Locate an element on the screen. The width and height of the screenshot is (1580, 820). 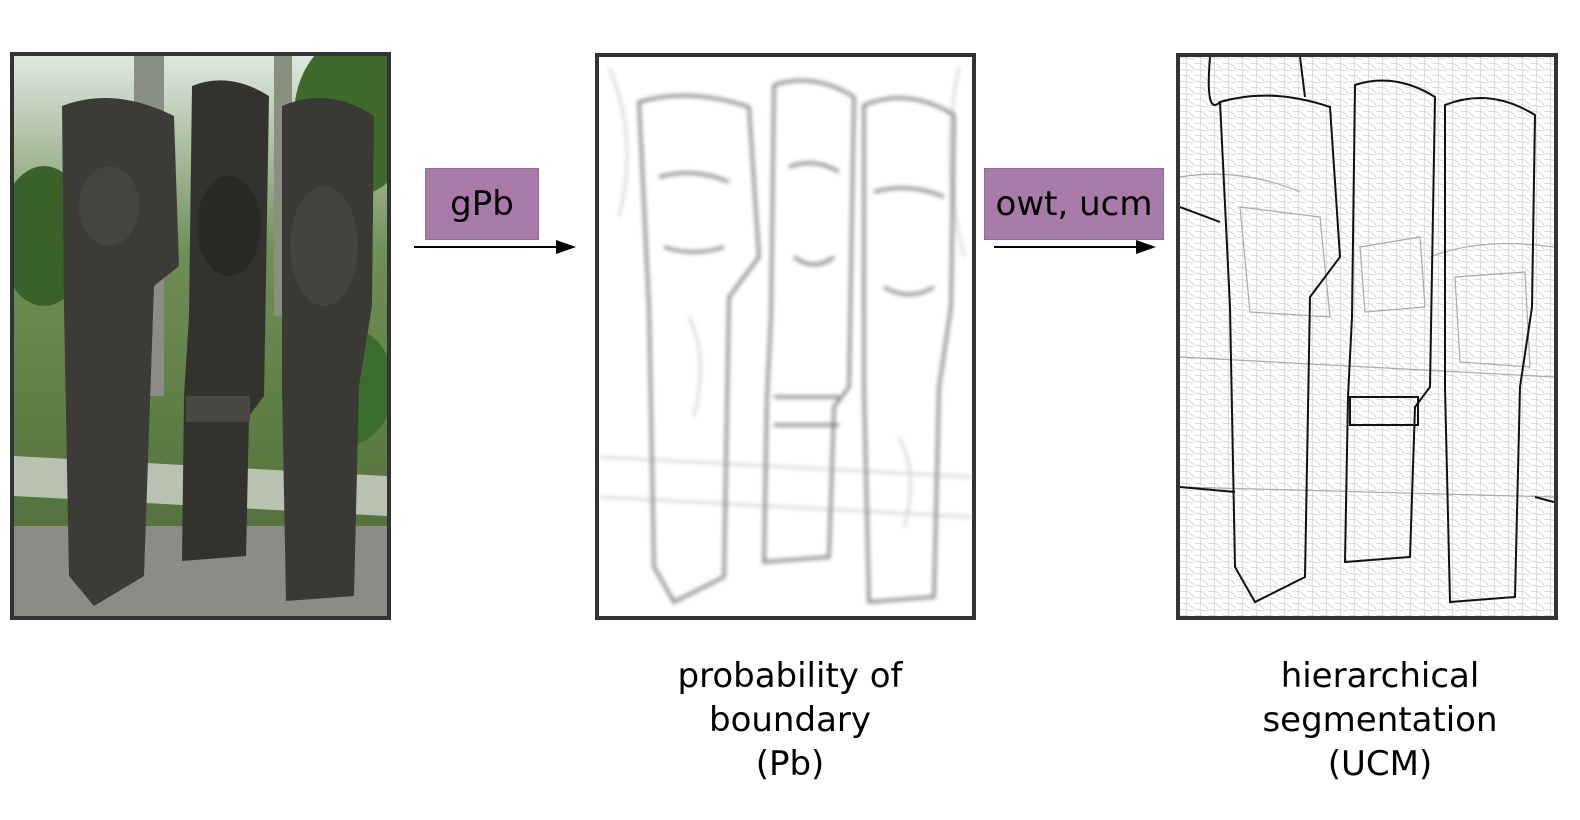
ucm-caption-line-3: (UCM) is located at coordinates (1380, 764).